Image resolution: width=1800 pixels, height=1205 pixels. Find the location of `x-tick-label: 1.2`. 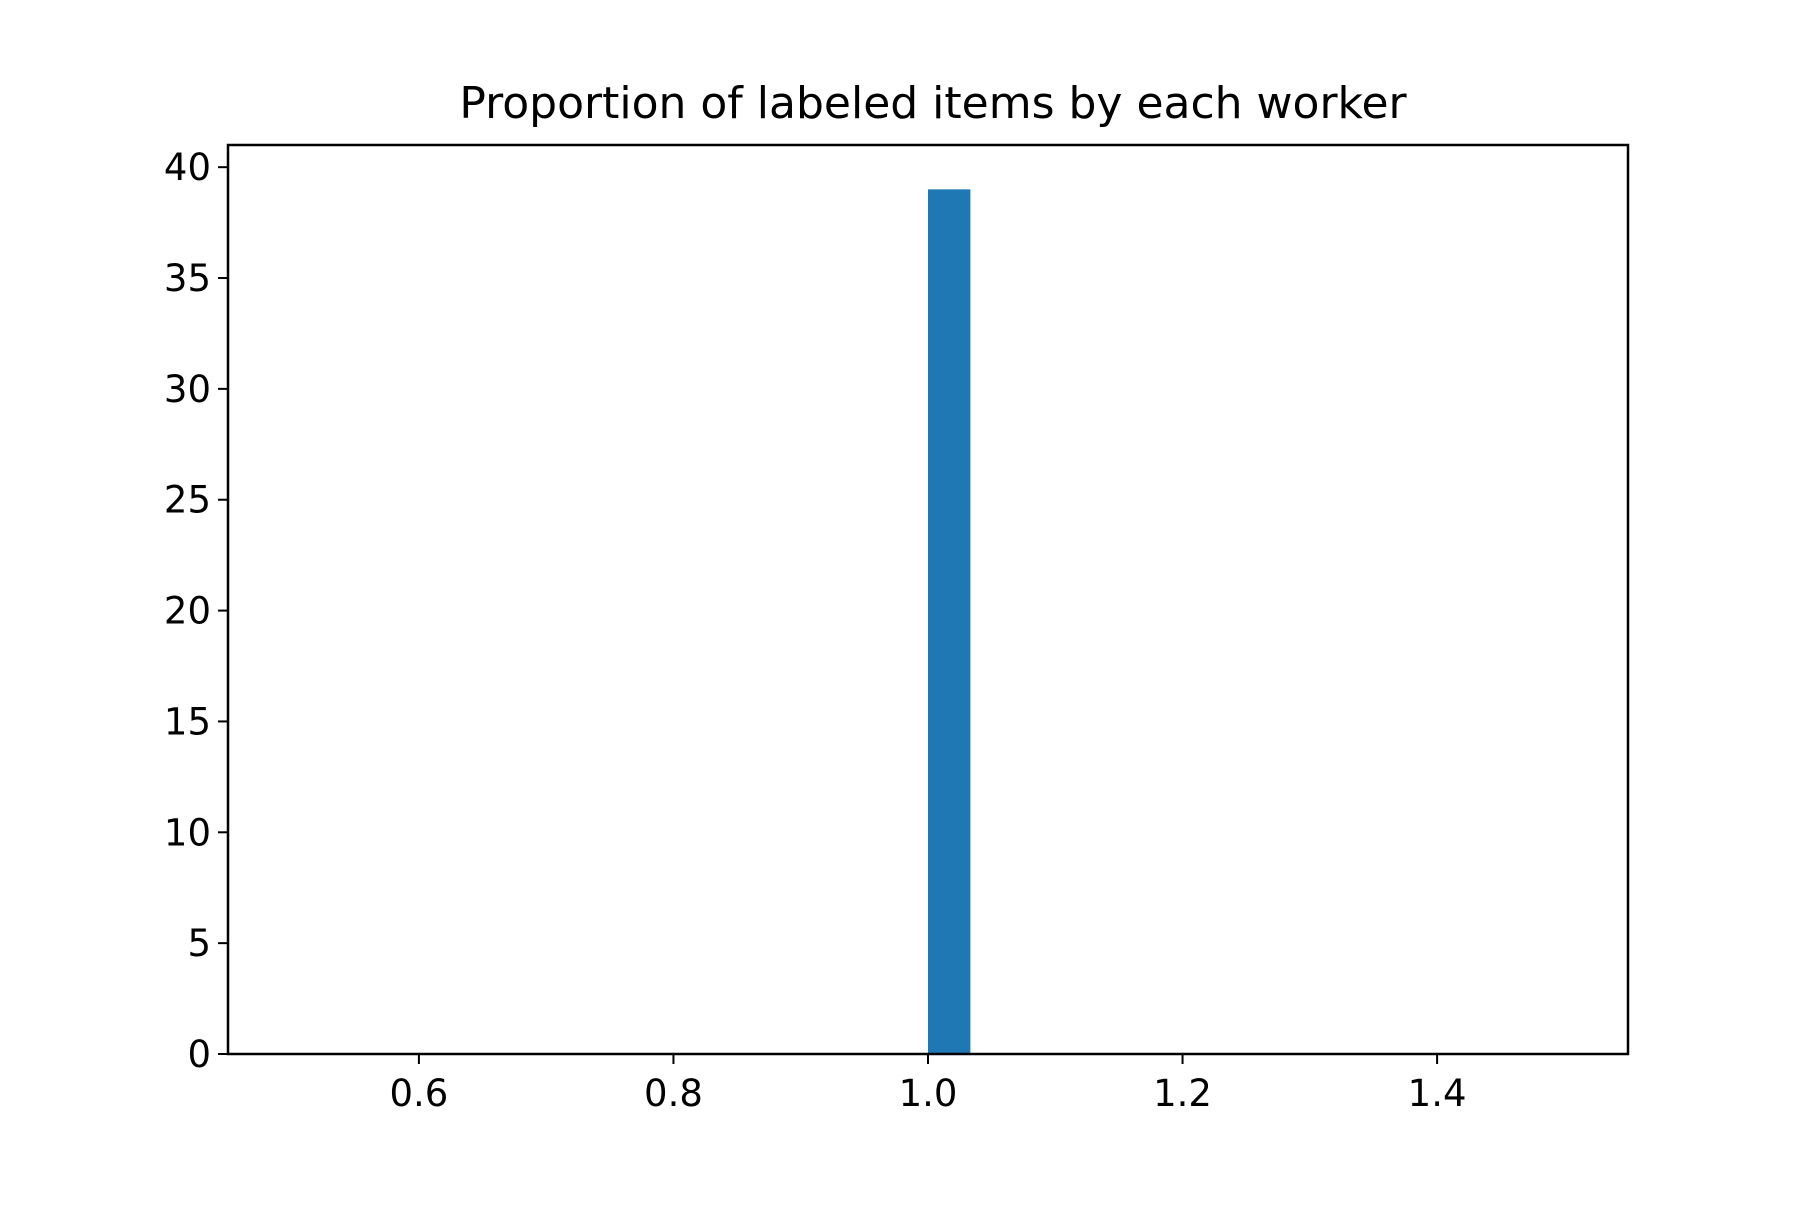

x-tick-label: 1.2 is located at coordinates (1182, 1093).